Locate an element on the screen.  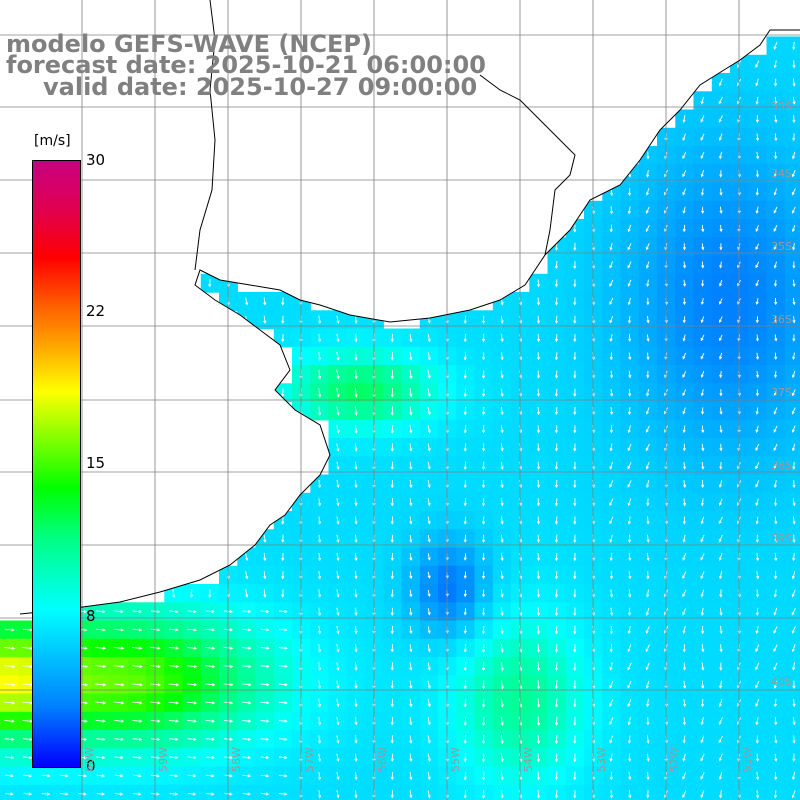
lon-label-57w: 57W is located at coordinates (309, 759).